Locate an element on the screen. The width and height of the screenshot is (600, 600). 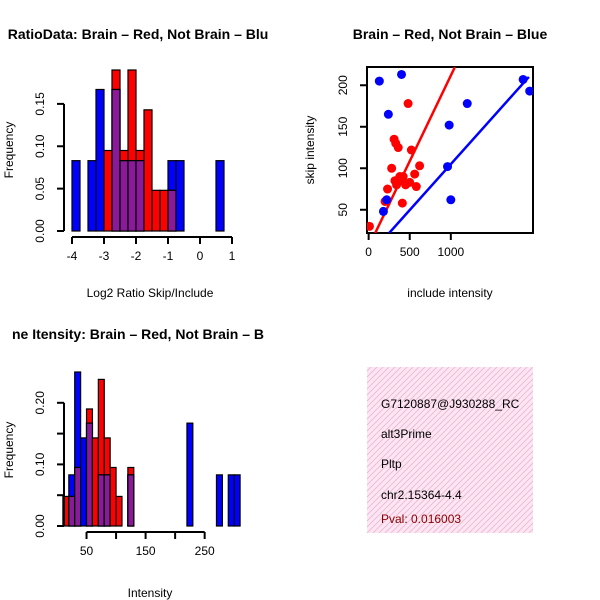
x-tick-label: -1 is located at coordinates (168, 256).